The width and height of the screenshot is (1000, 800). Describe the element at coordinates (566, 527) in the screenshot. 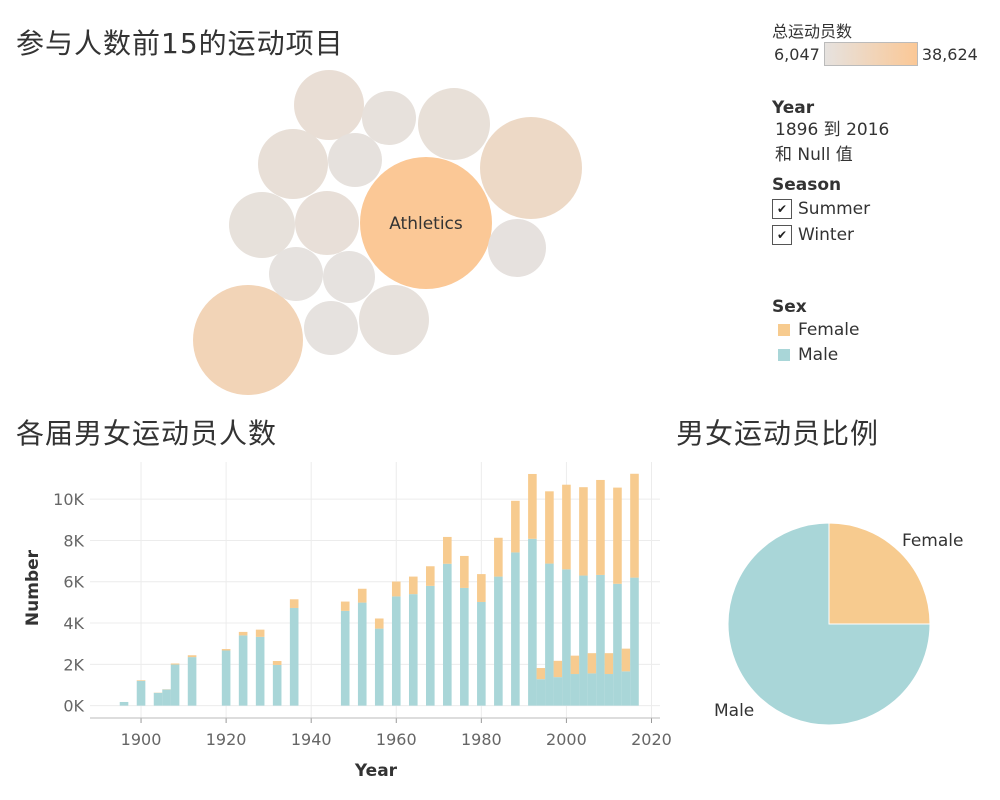

I see `bar-female-2000` at that location.